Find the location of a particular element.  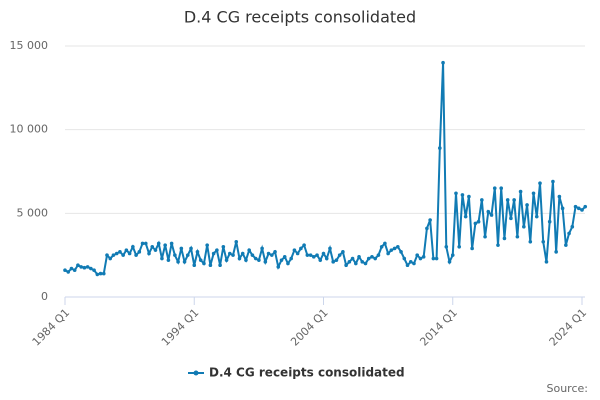

source: Source: is located at coordinates (568, 388).